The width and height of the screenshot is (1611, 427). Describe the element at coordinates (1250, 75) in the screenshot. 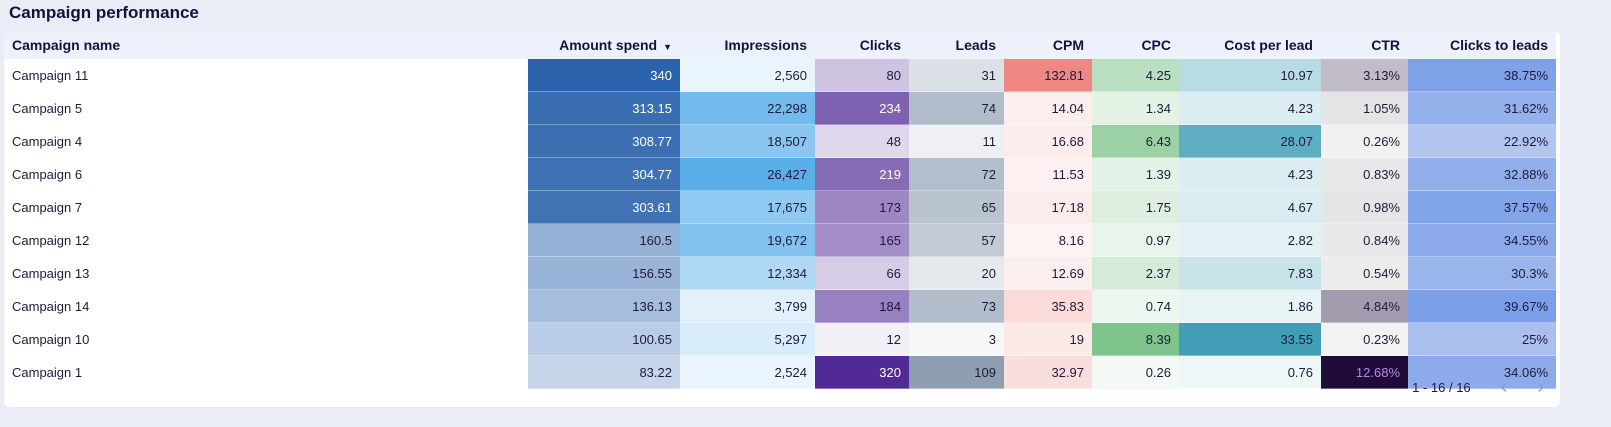

I see `cell-cost-per-lead: 10.97` at that location.